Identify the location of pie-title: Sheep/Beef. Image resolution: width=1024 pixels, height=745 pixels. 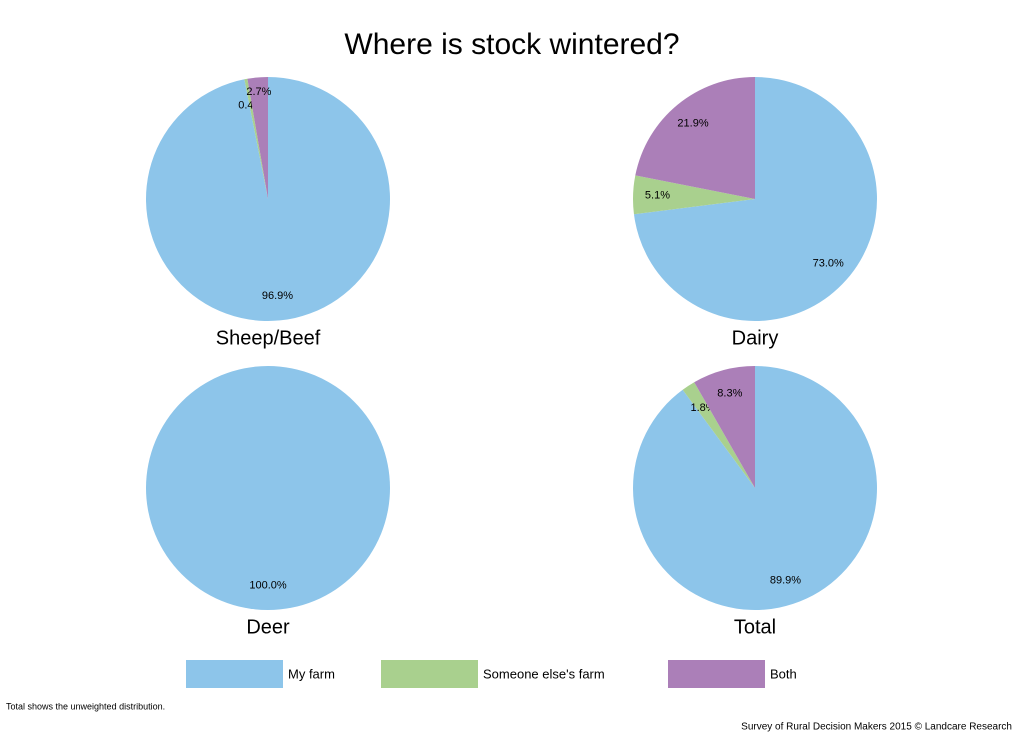
(268, 338).